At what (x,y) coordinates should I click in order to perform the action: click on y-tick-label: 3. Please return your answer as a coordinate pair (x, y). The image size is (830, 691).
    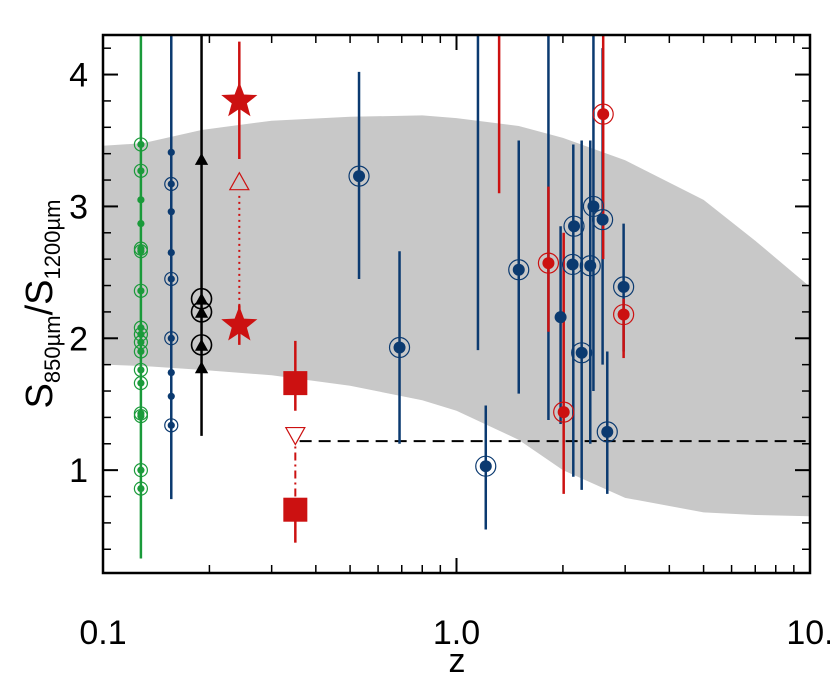
    Looking at the image, I should click on (78, 207).